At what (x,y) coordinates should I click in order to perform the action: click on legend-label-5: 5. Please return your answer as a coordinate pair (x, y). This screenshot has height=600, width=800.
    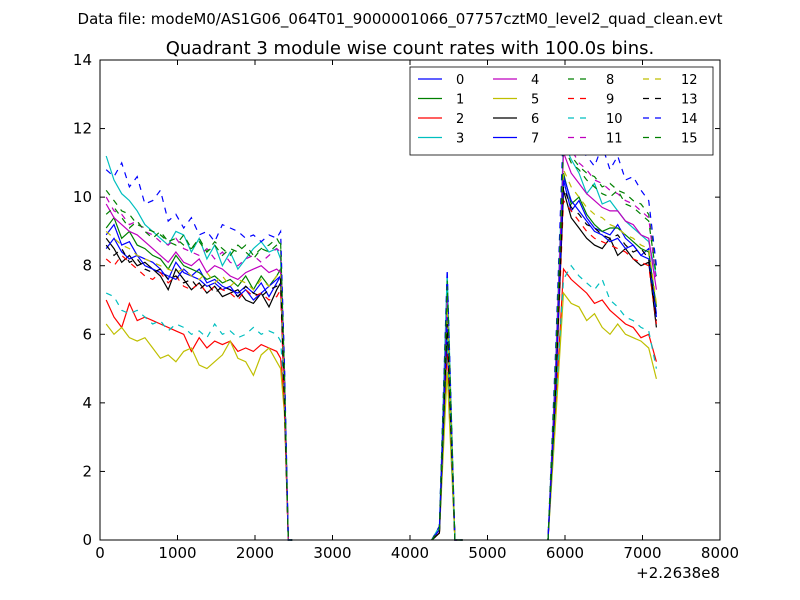
    Looking at the image, I should click on (535, 100).